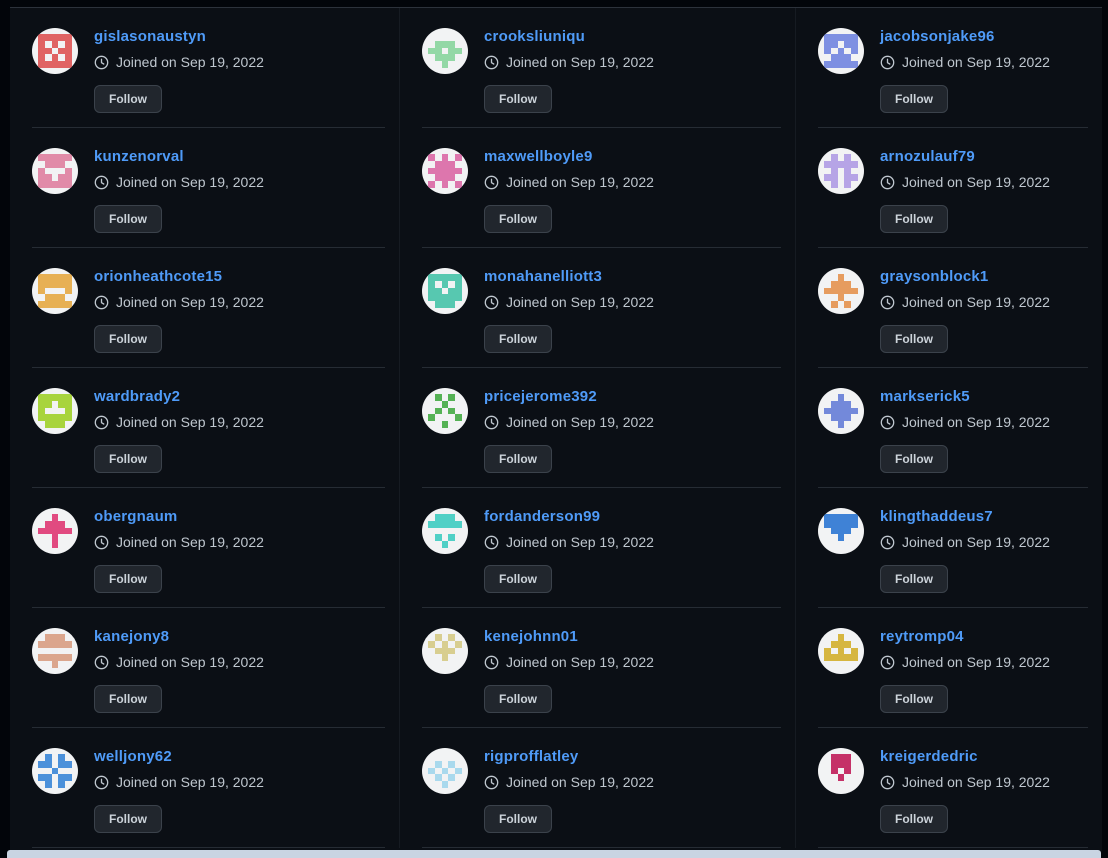 This screenshot has width=1108, height=858. What do you see at coordinates (246, 670) in the screenshot?
I see `user-card-body: kanejony8 Joined on Sep 19, 2022 Follow` at bounding box center [246, 670].